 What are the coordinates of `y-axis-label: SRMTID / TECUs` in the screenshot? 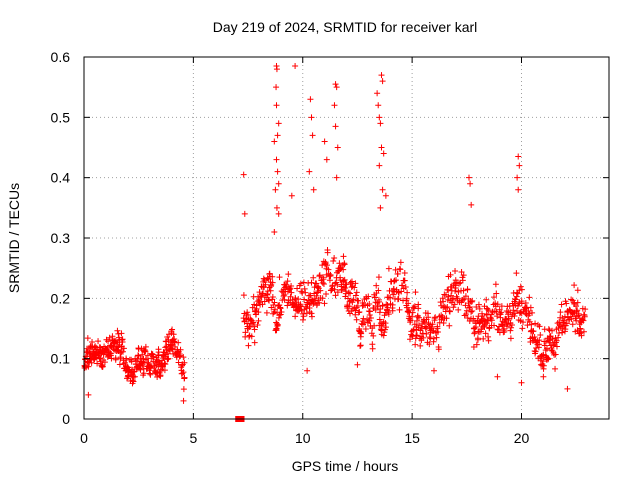 It's located at (14, 238).